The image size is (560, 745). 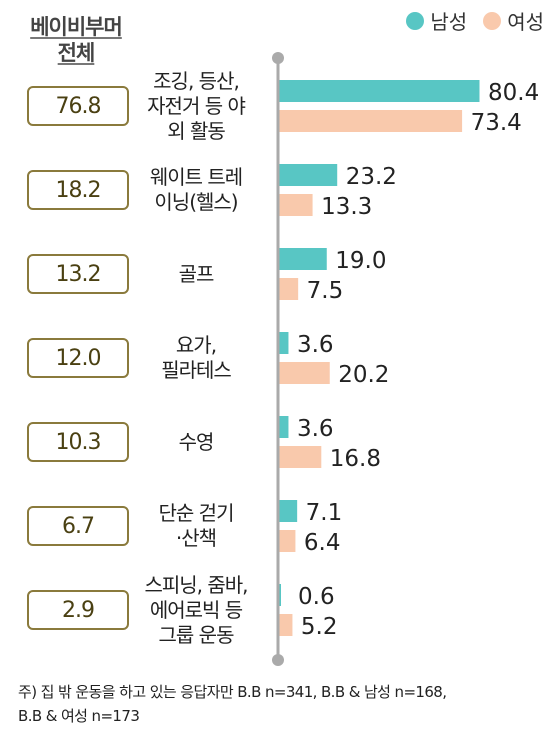 I want to click on category-label-6: 스피닝, 줌바, 에어로빅 등 그룹 운동, so click(x=196, y=610).